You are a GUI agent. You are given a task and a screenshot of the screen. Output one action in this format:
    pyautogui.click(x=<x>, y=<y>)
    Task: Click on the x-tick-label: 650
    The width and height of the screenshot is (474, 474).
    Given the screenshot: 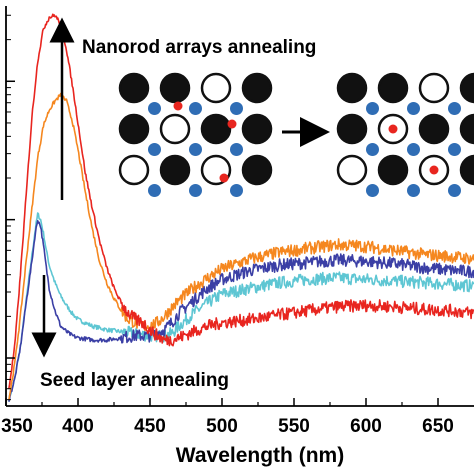 What is the action you would take?
    pyautogui.click(x=438, y=426)
    